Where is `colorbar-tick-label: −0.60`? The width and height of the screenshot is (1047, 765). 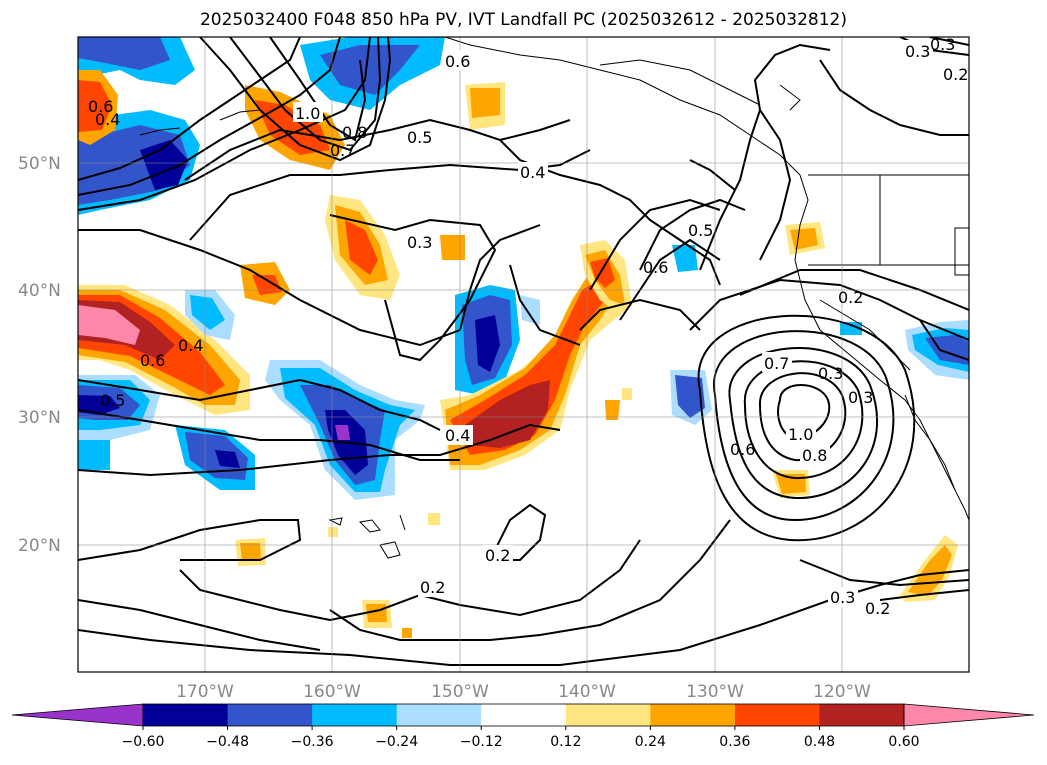 colorbar-tick-label: −0.60 is located at coordinates (143, 742).